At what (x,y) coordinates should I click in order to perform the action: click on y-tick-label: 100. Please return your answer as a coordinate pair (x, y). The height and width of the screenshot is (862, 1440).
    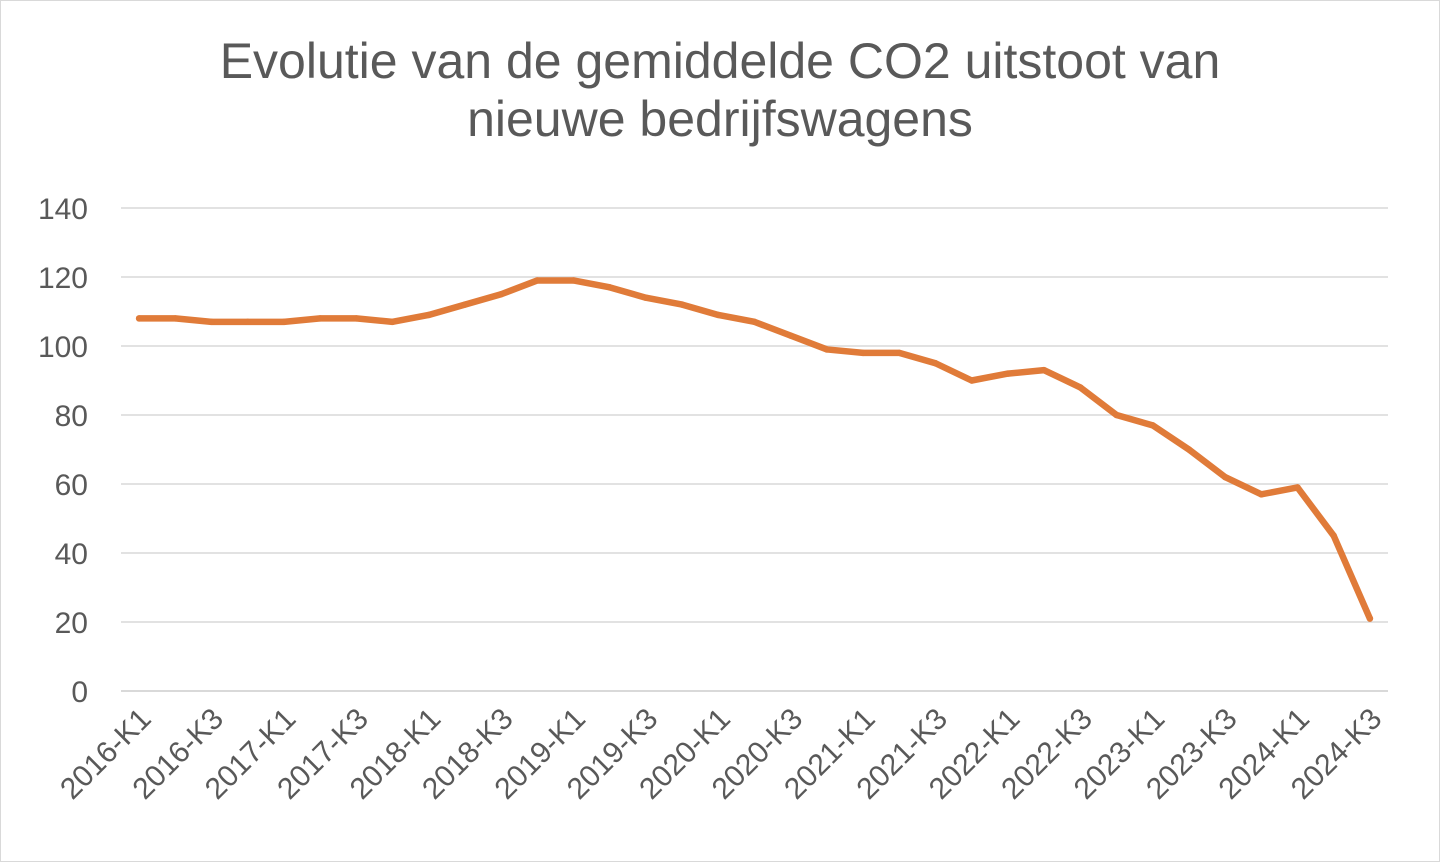
    Looking at the image, I should click on (63, 347).